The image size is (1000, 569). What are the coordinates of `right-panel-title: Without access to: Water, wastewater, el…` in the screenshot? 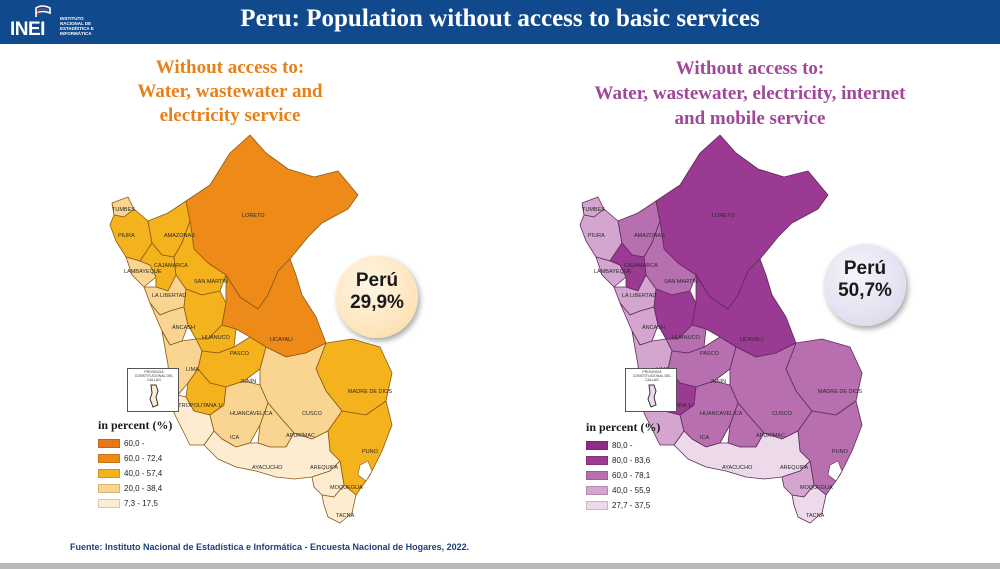 It's located at (750, 93).